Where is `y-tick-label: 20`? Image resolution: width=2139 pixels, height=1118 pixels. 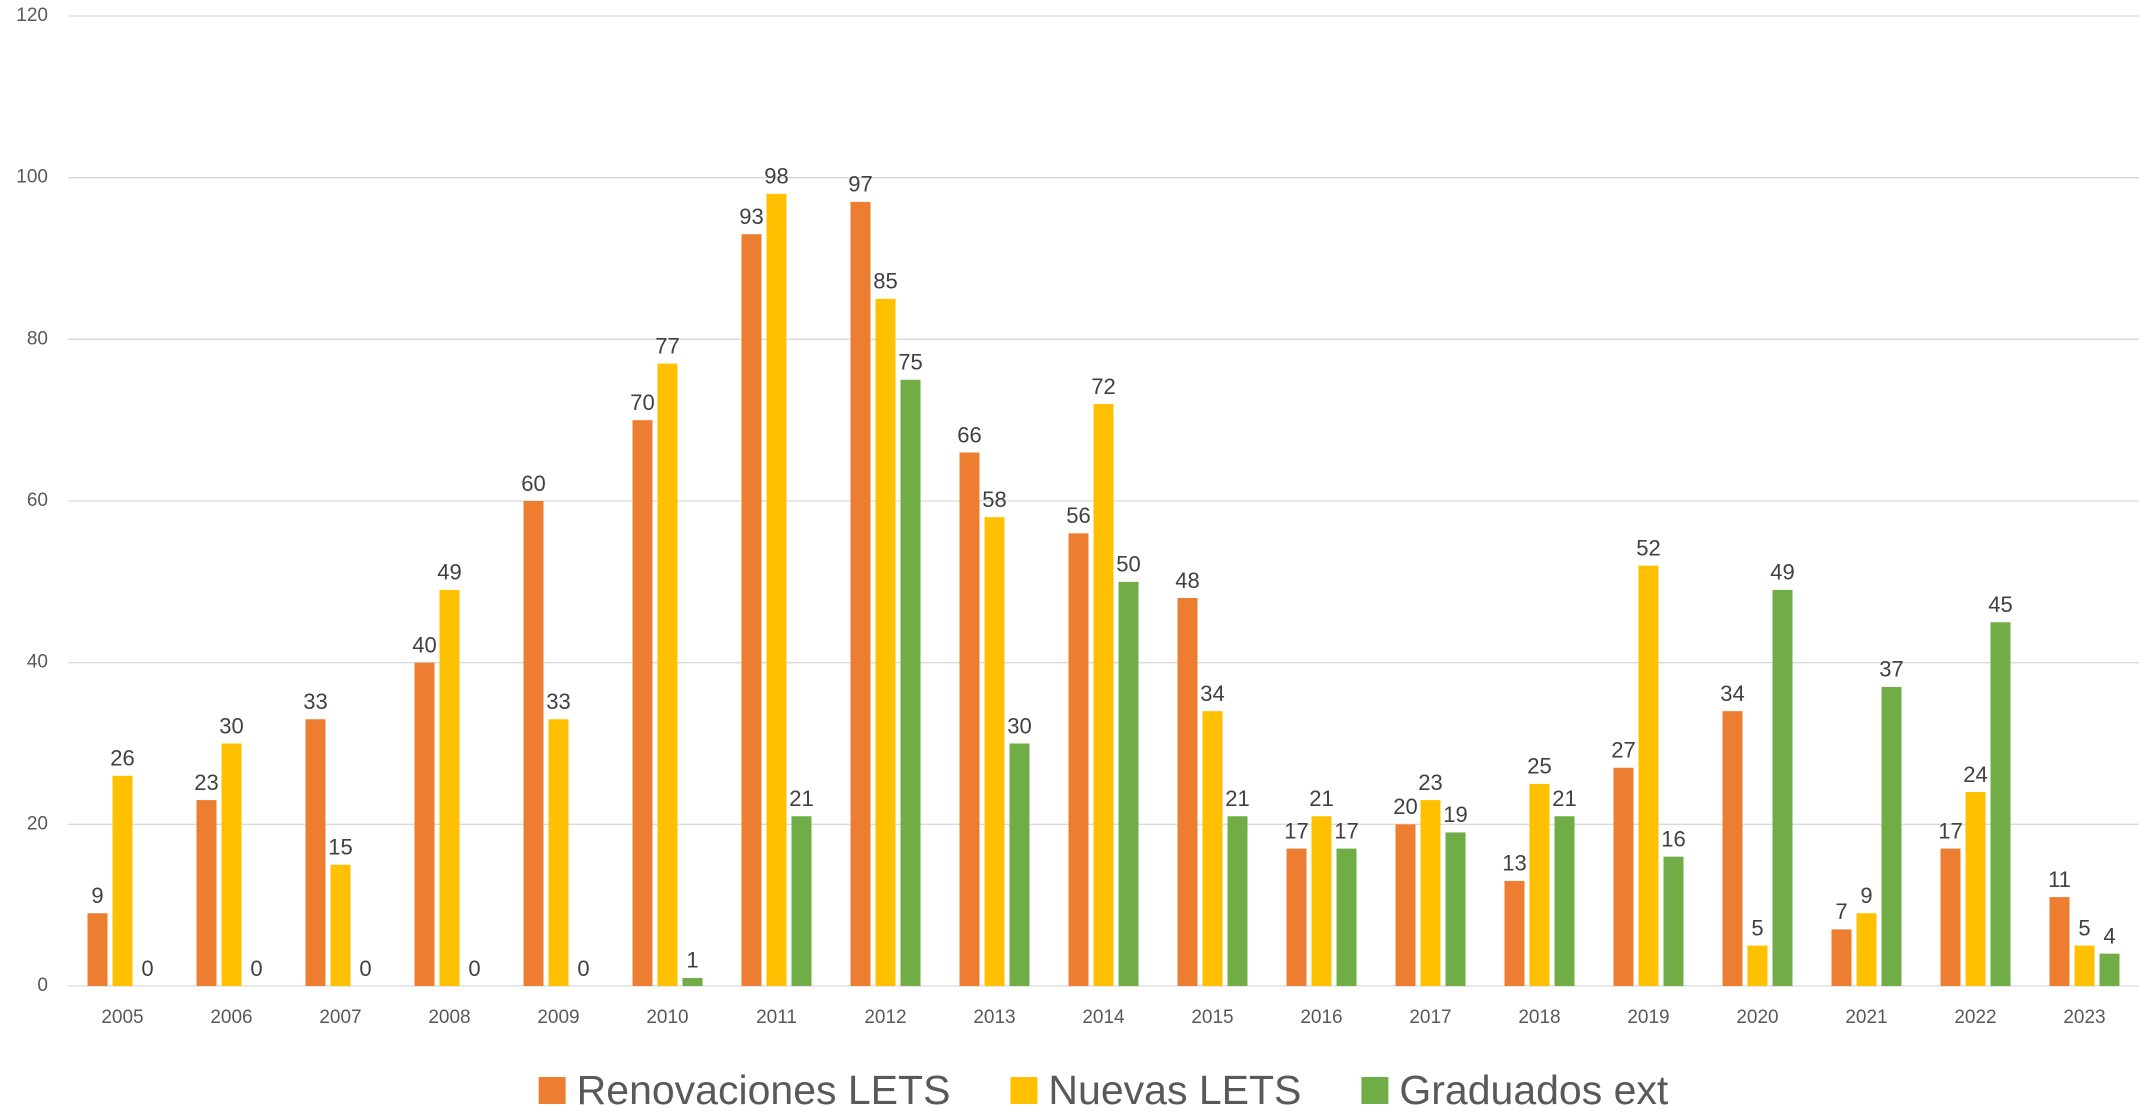
y-tick-label: 20 is located at coordinates (37, 823).